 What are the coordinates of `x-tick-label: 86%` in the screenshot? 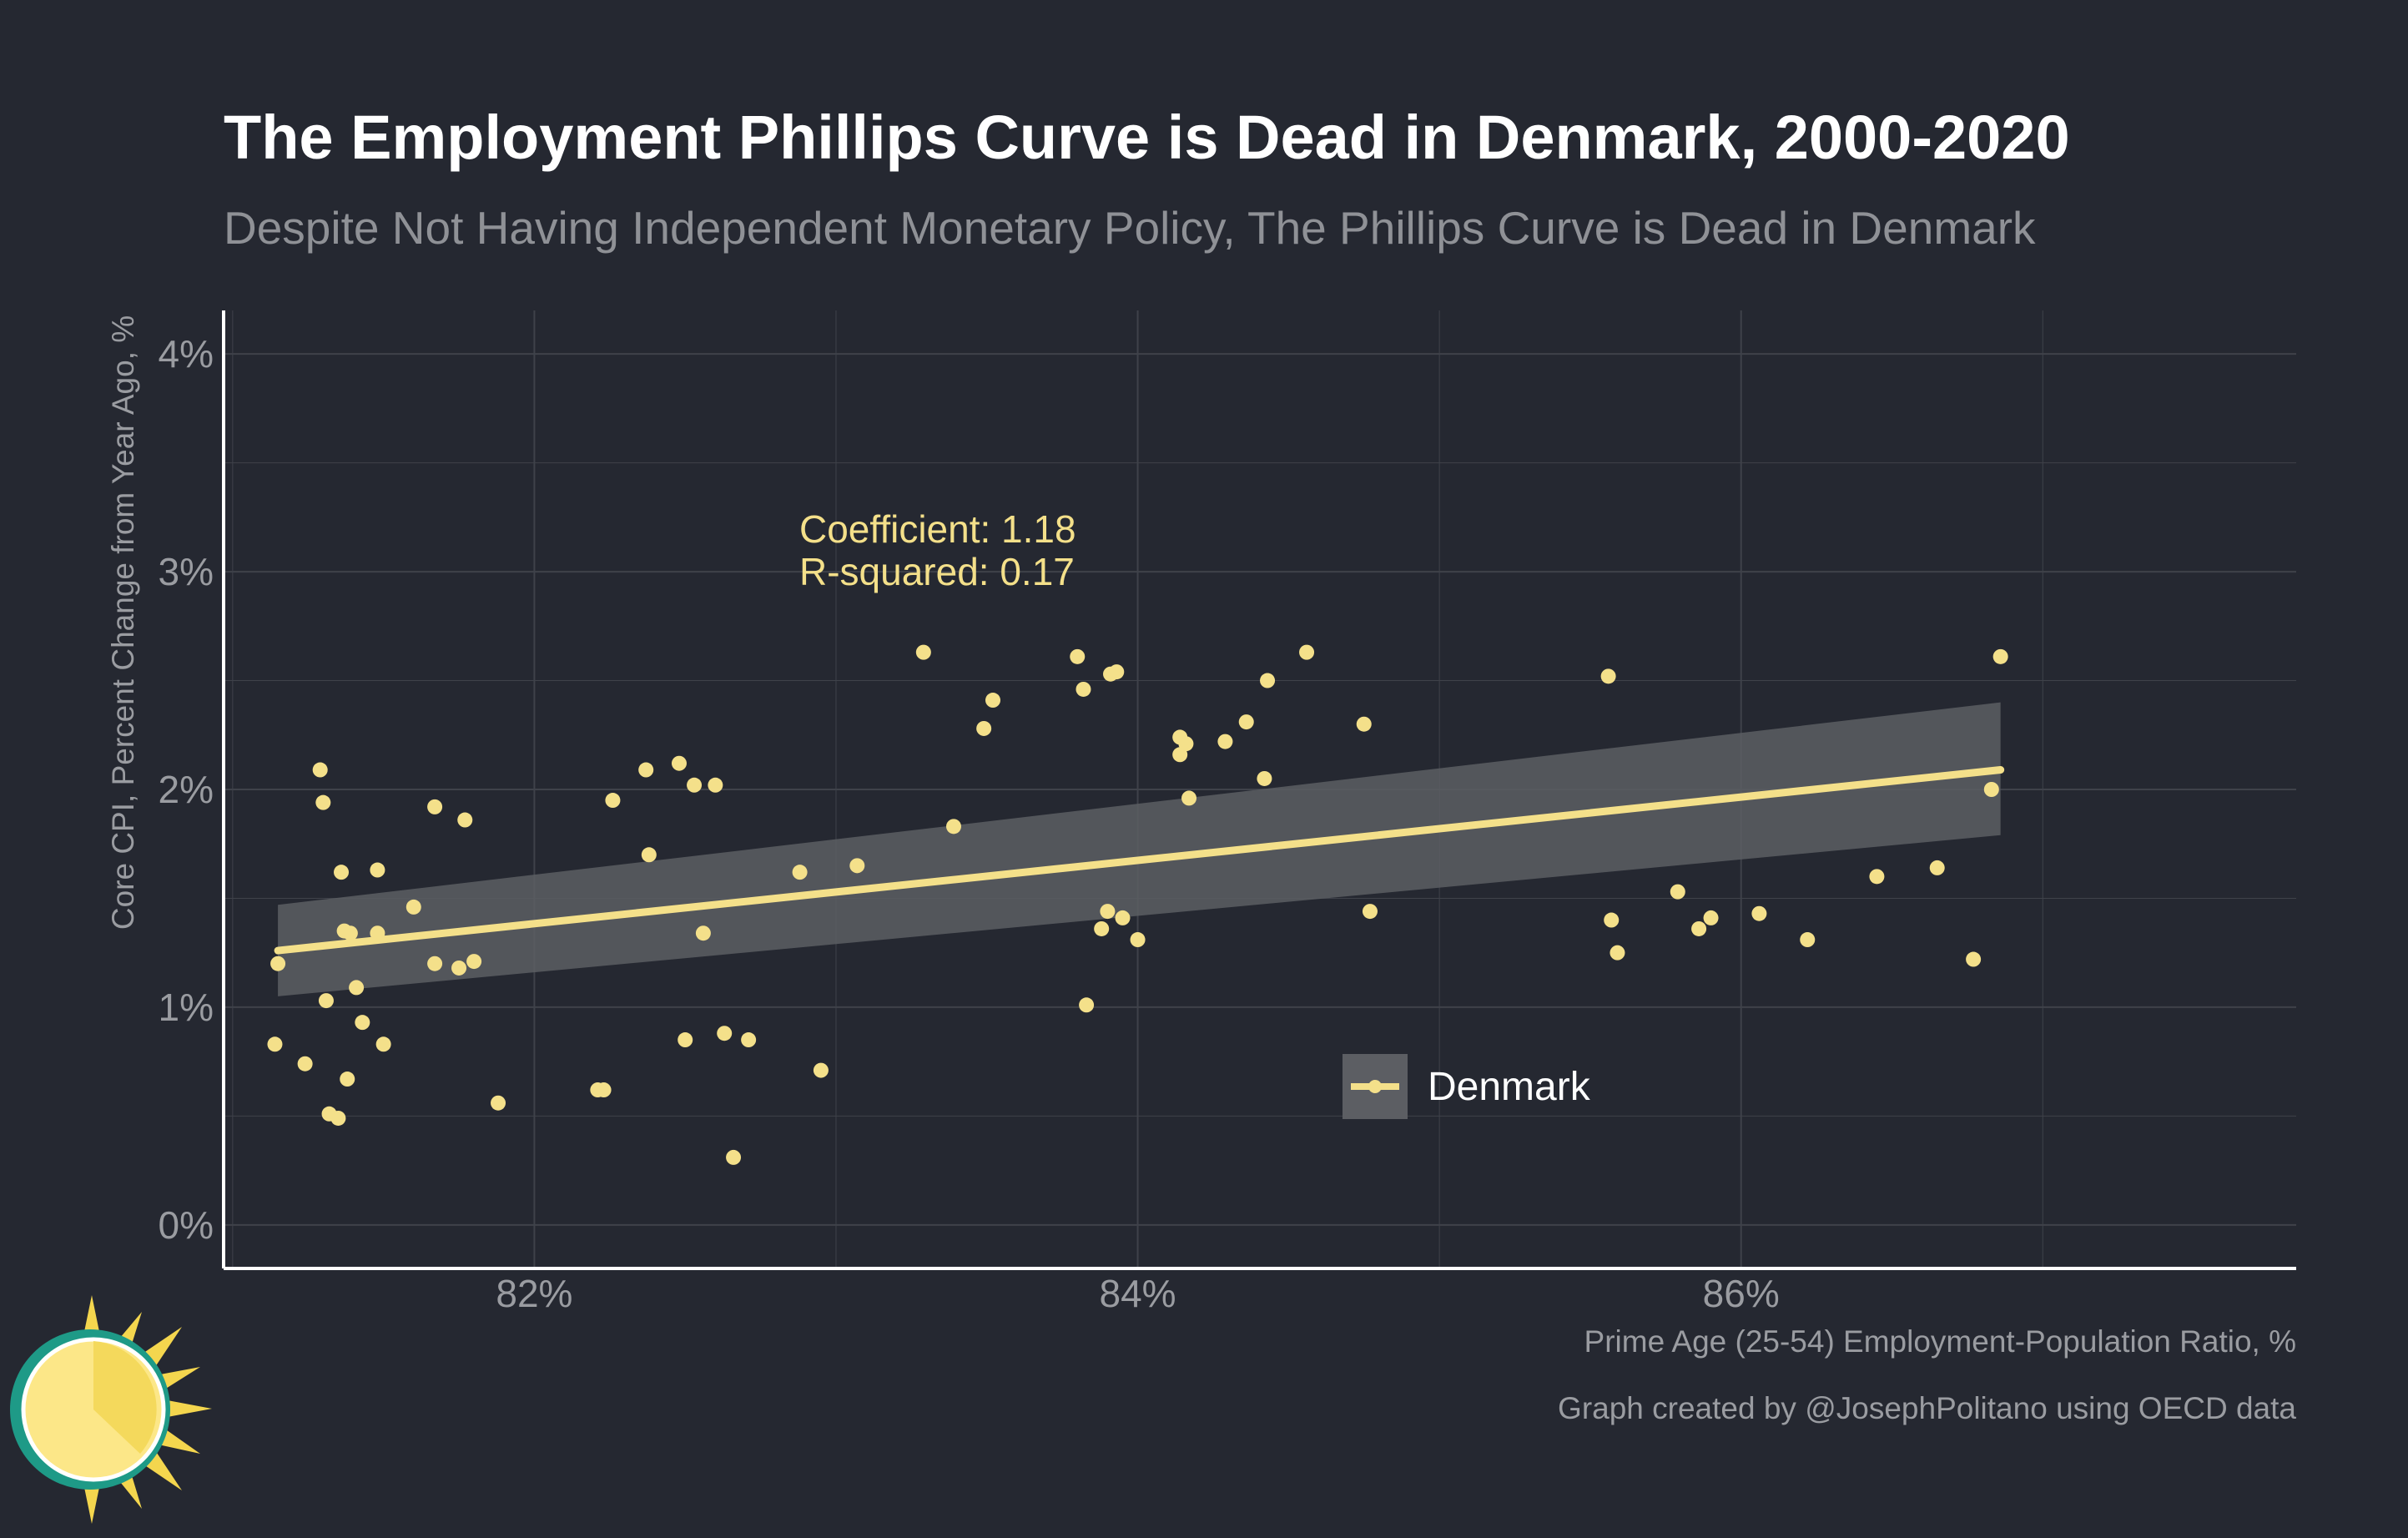 It's located at (1741, 1293).